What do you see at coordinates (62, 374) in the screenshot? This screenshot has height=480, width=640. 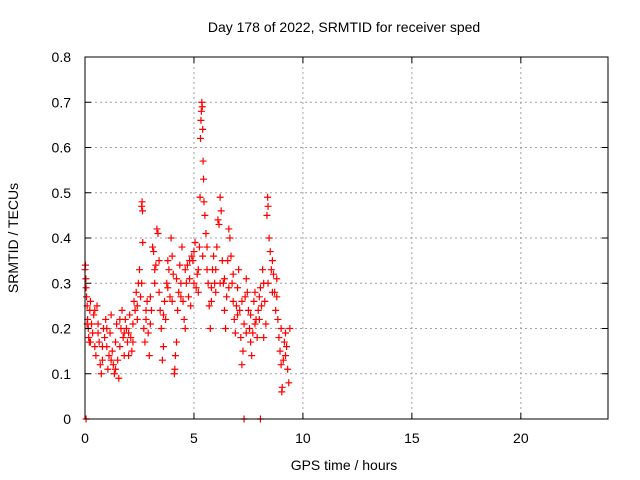 I see `y-tick-label: 0.1` at bounding box center [62, 374].